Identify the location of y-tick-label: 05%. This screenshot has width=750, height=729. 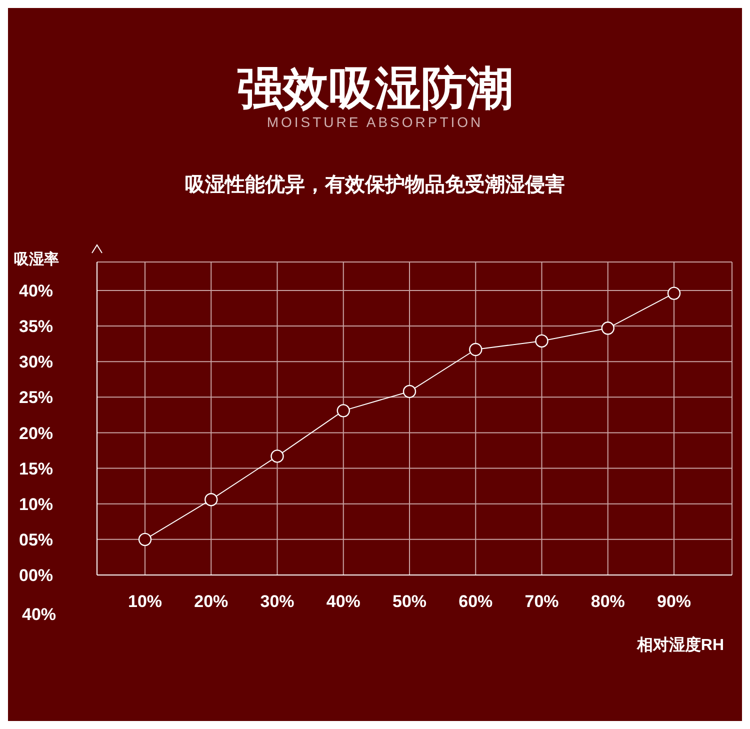
(36, 540).